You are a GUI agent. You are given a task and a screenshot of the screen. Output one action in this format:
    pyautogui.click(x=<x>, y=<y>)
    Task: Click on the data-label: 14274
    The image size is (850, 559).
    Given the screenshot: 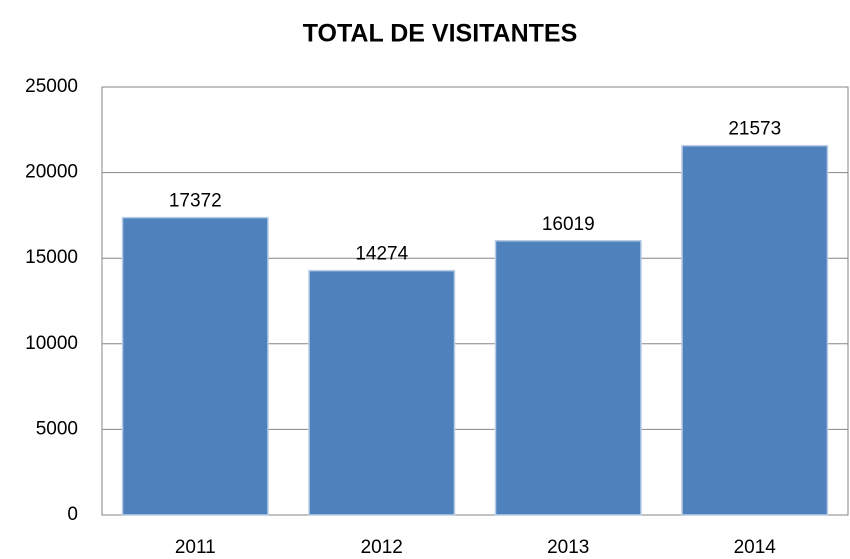 What is the action you would take?
    pyautogui.click(x=381, y=254)
    